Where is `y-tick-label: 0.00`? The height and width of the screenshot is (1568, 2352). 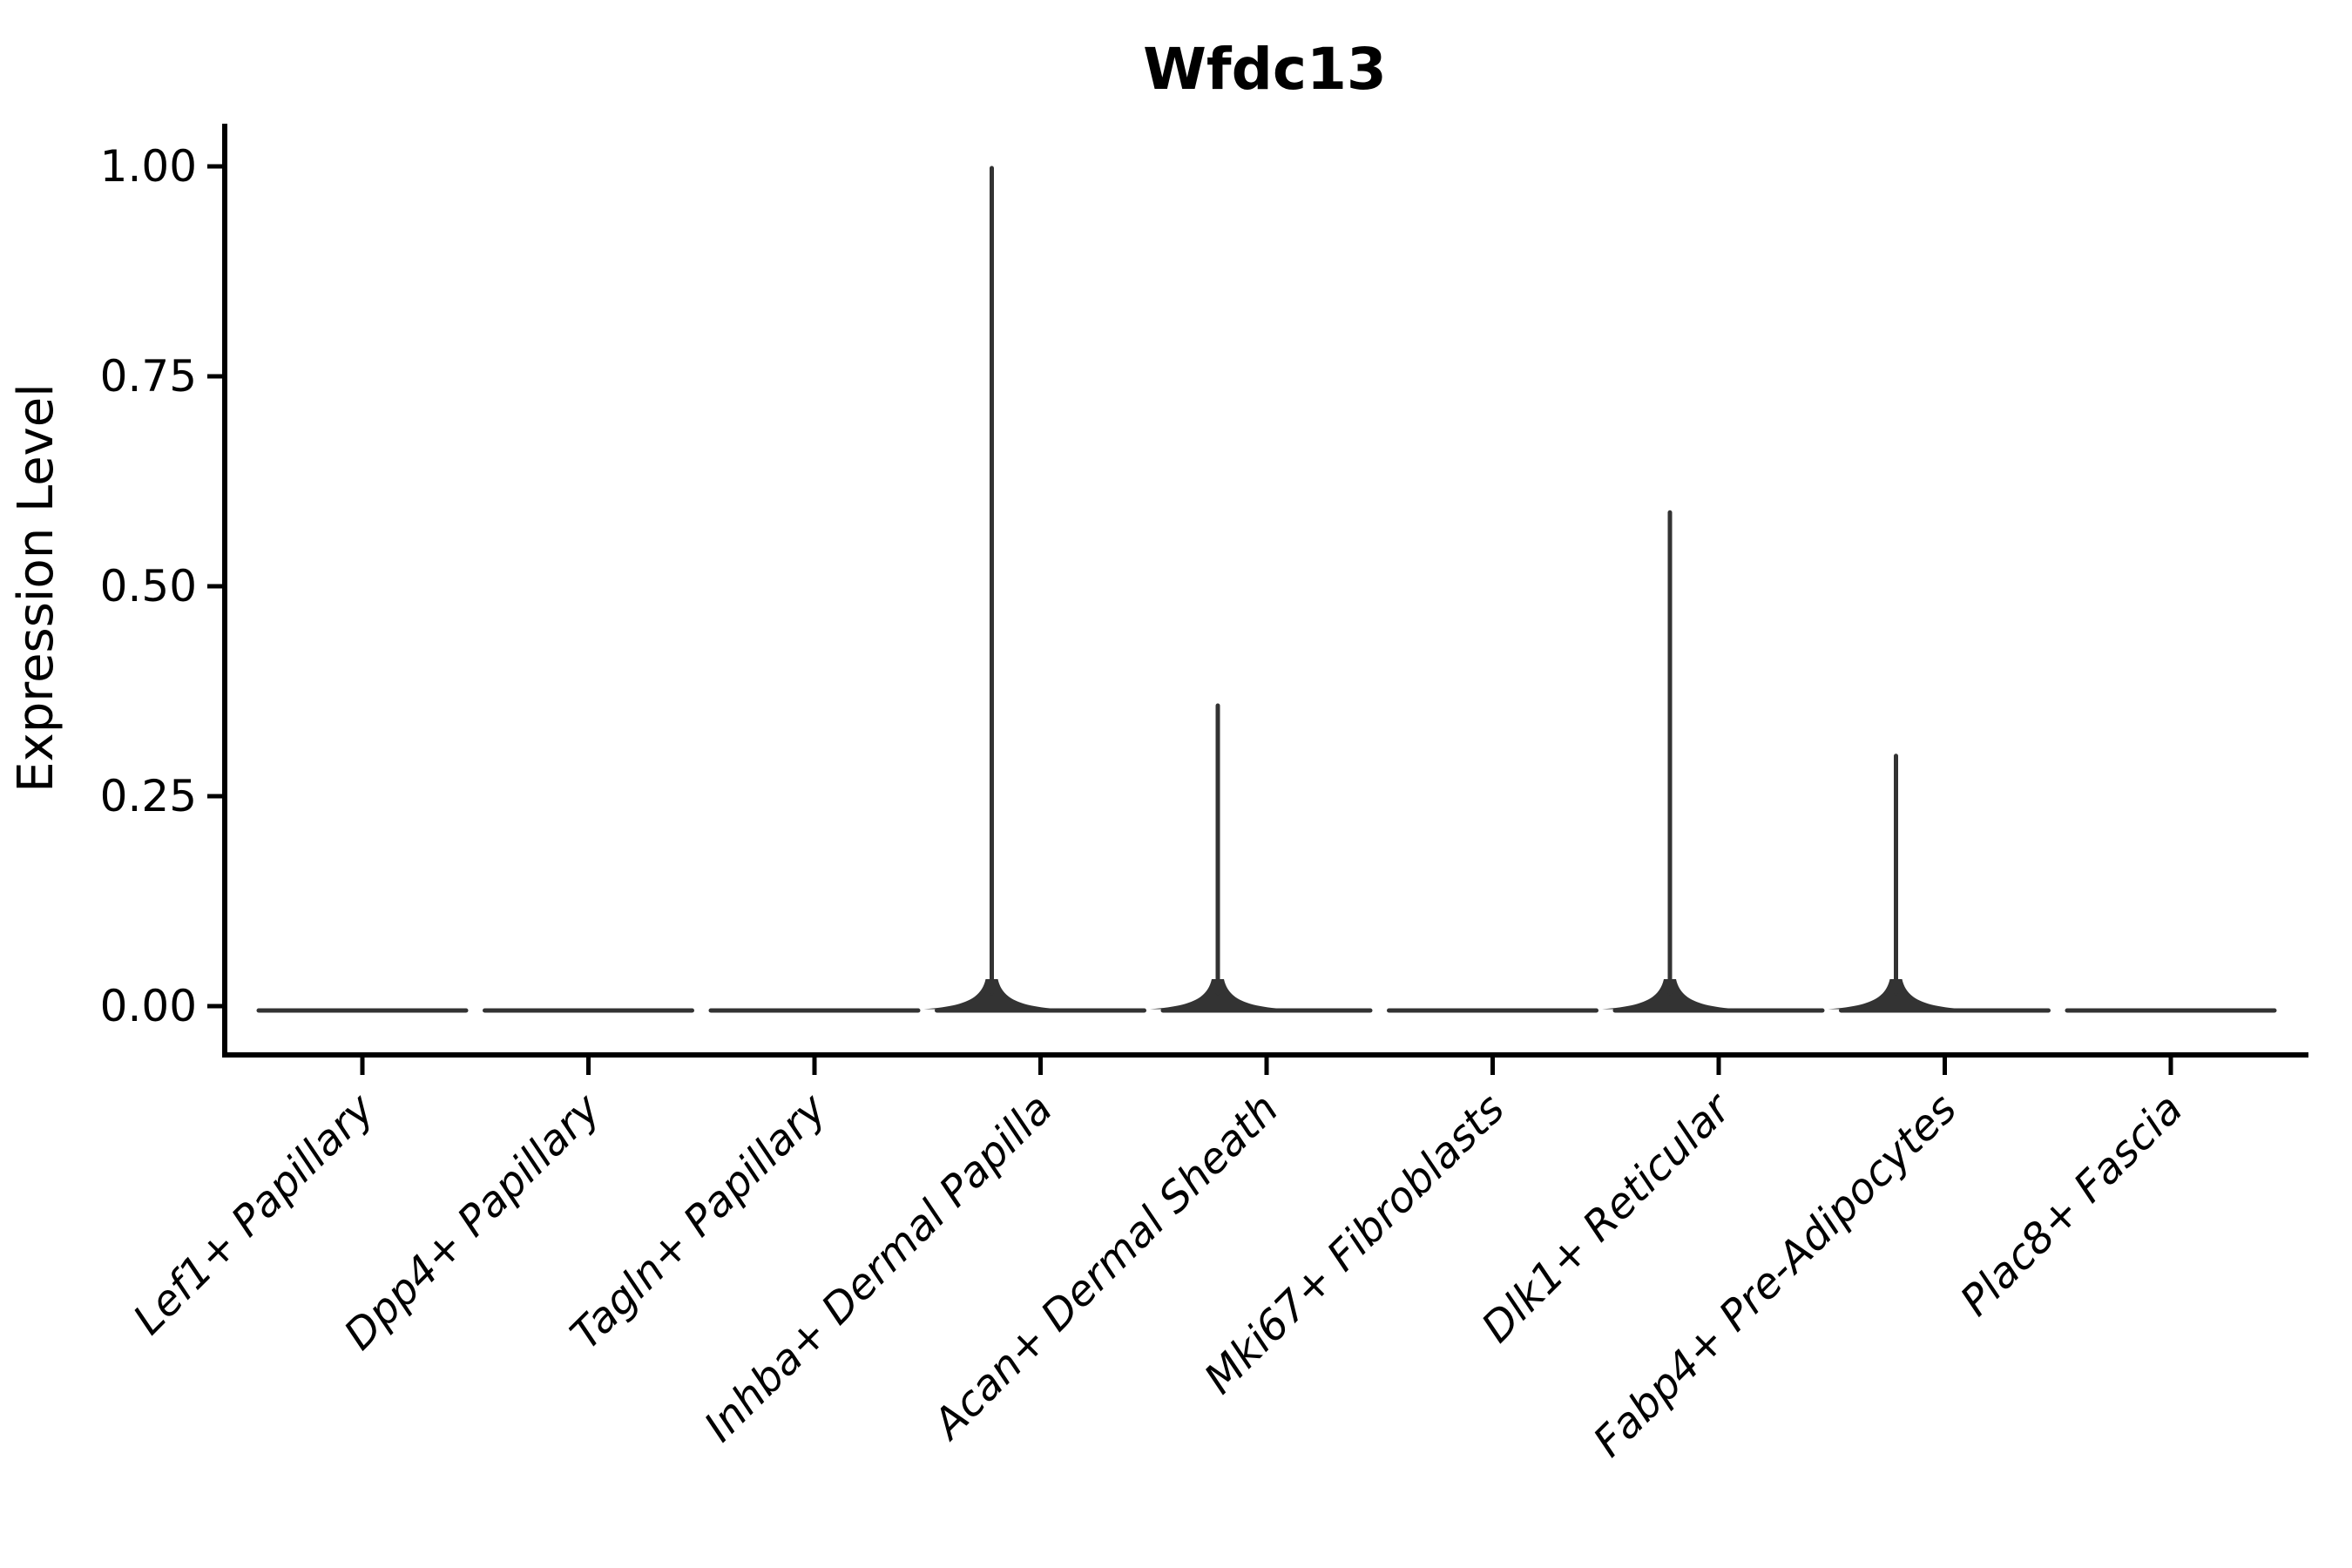 y-tick-label: 0.00 is located at coordinates (148, 1006).